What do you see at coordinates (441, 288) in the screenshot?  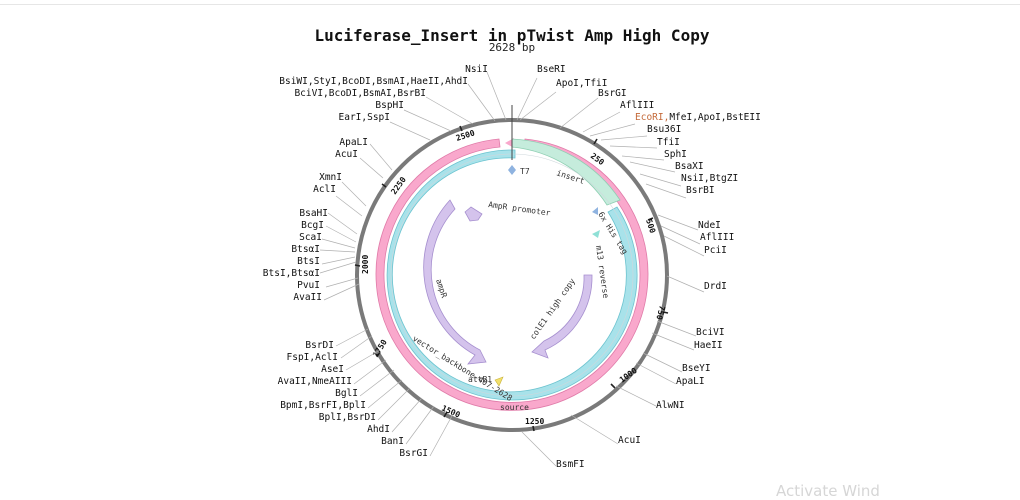 I see `ampr-label: ampR` at bounding box center [441, 288].